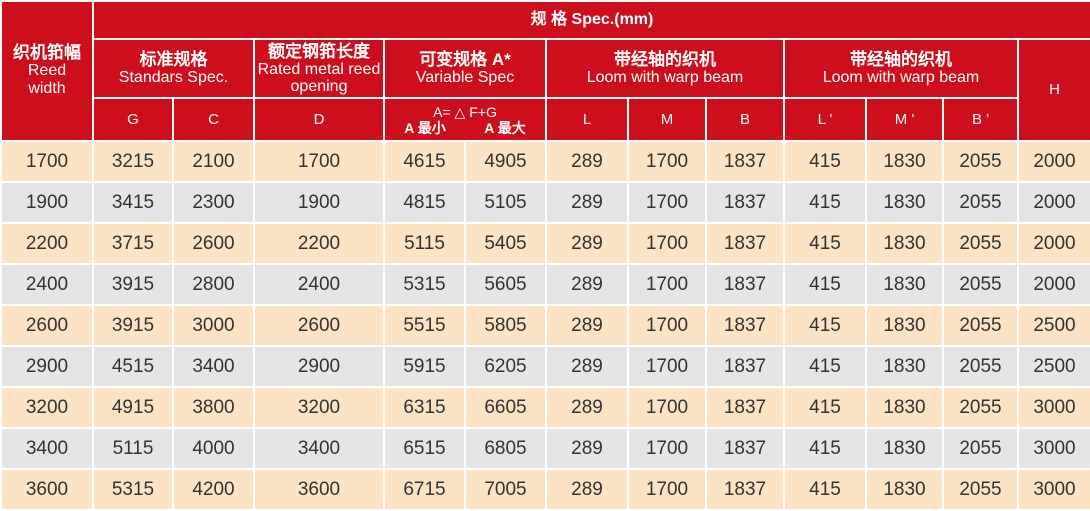 This screenshot has width=1090, height=511. Describe the element at coordinates (133, 448) in the screenshot. I see `table-cell: 5115` at that location.